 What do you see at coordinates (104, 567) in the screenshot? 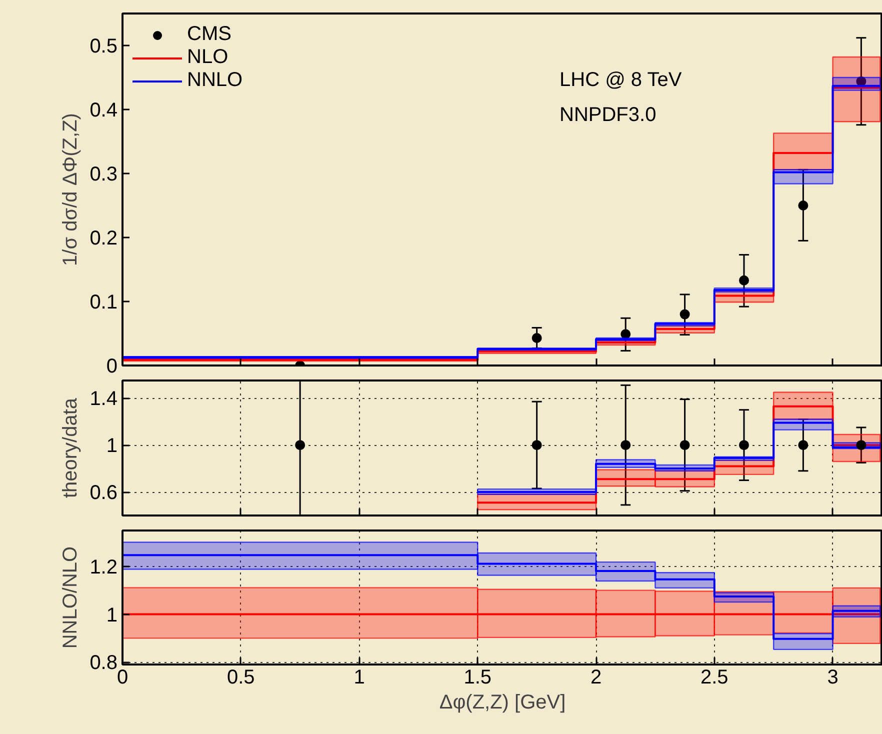
I see `y-tick-label: 1.2` at bounding box center [104, 567].